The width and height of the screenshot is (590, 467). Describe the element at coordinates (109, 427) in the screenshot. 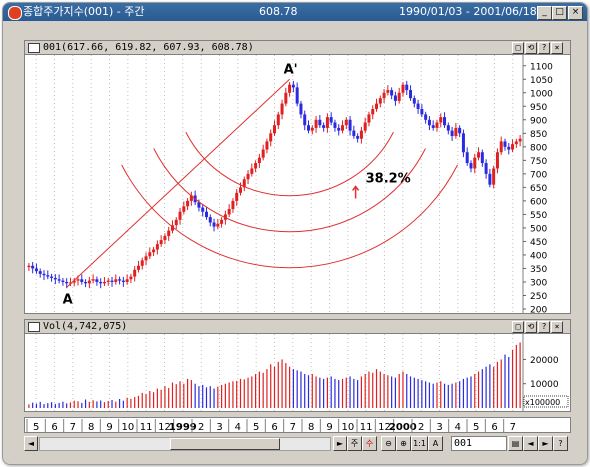

I see `time-axis-label: 9` at that location.